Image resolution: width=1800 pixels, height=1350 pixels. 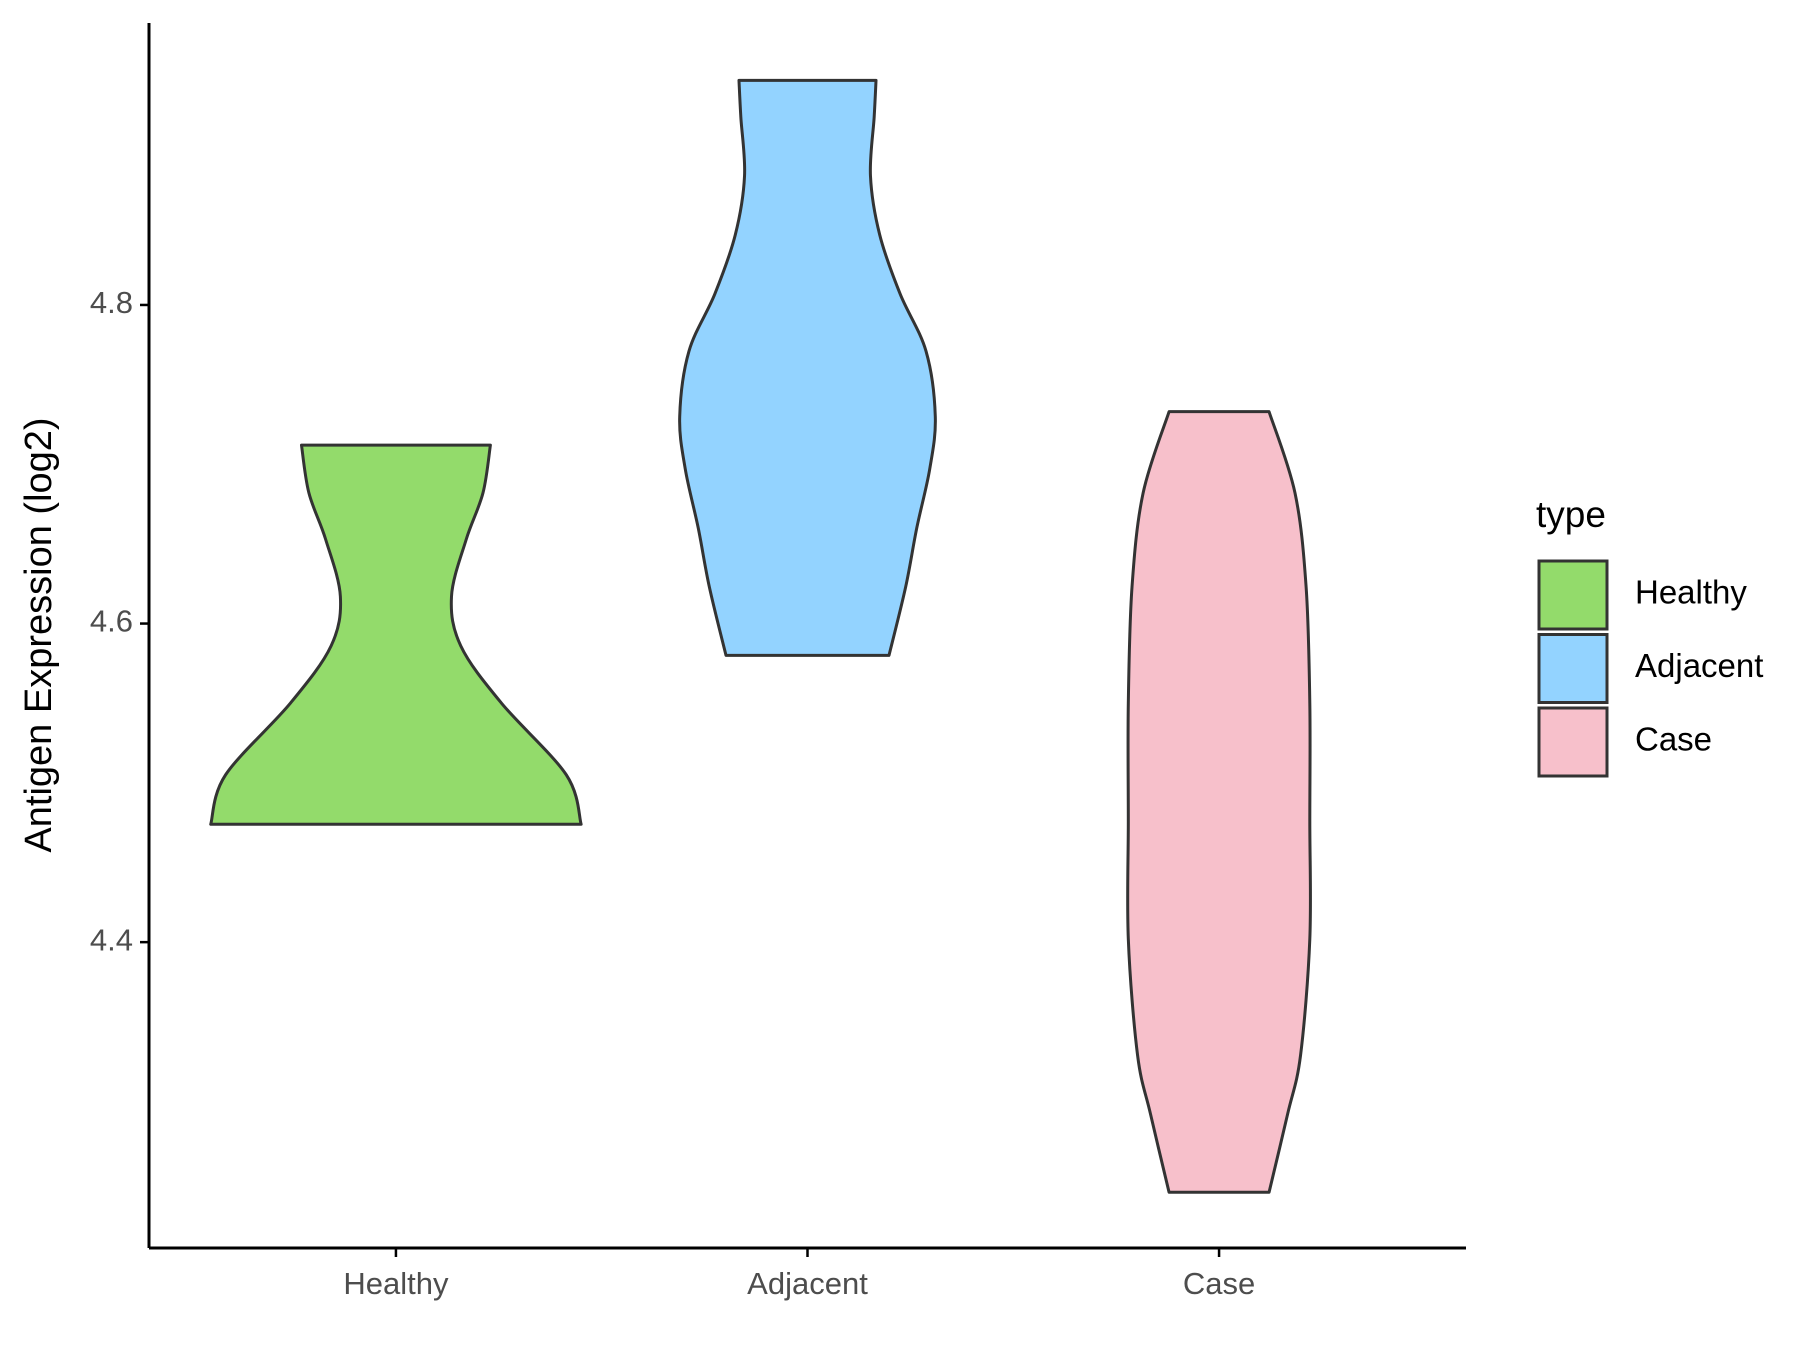 What do you see at coordinates (1673, 739) in the screenshot?
I see `legend-label: Case` at bounding box center [1673, 739].